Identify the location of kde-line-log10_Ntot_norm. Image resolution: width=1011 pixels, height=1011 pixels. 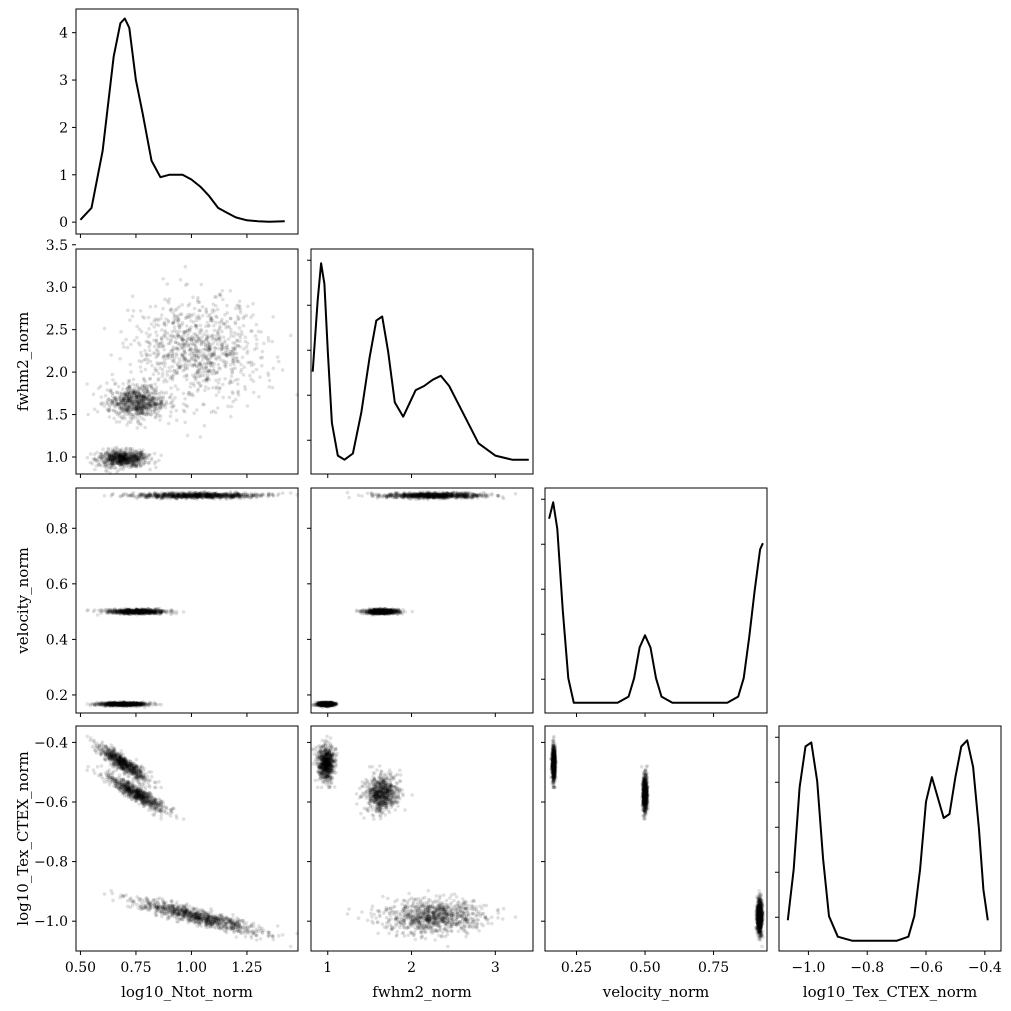
(182, 120).